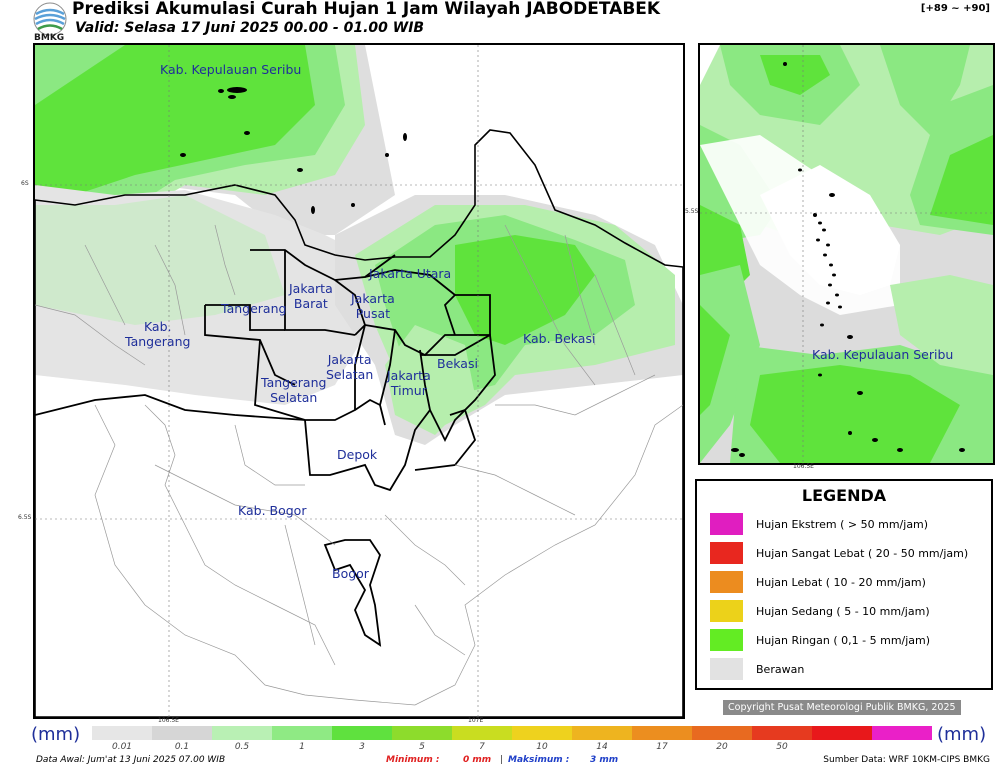 Image resolution: width=1000 pixels, height=769 pixels. Describe the element at coordinates (357, 454) in the screenshot. I see `label-depok: Depok` at that location.